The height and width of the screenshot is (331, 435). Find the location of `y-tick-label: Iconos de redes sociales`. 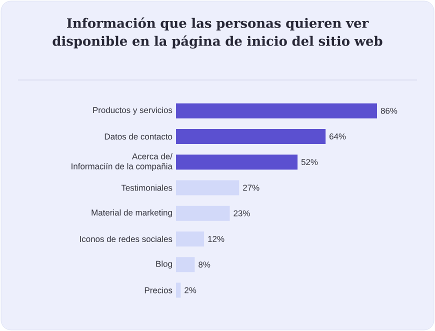

y-tick-label: Iconos de redes sociales is located at coordinates (126, 239).